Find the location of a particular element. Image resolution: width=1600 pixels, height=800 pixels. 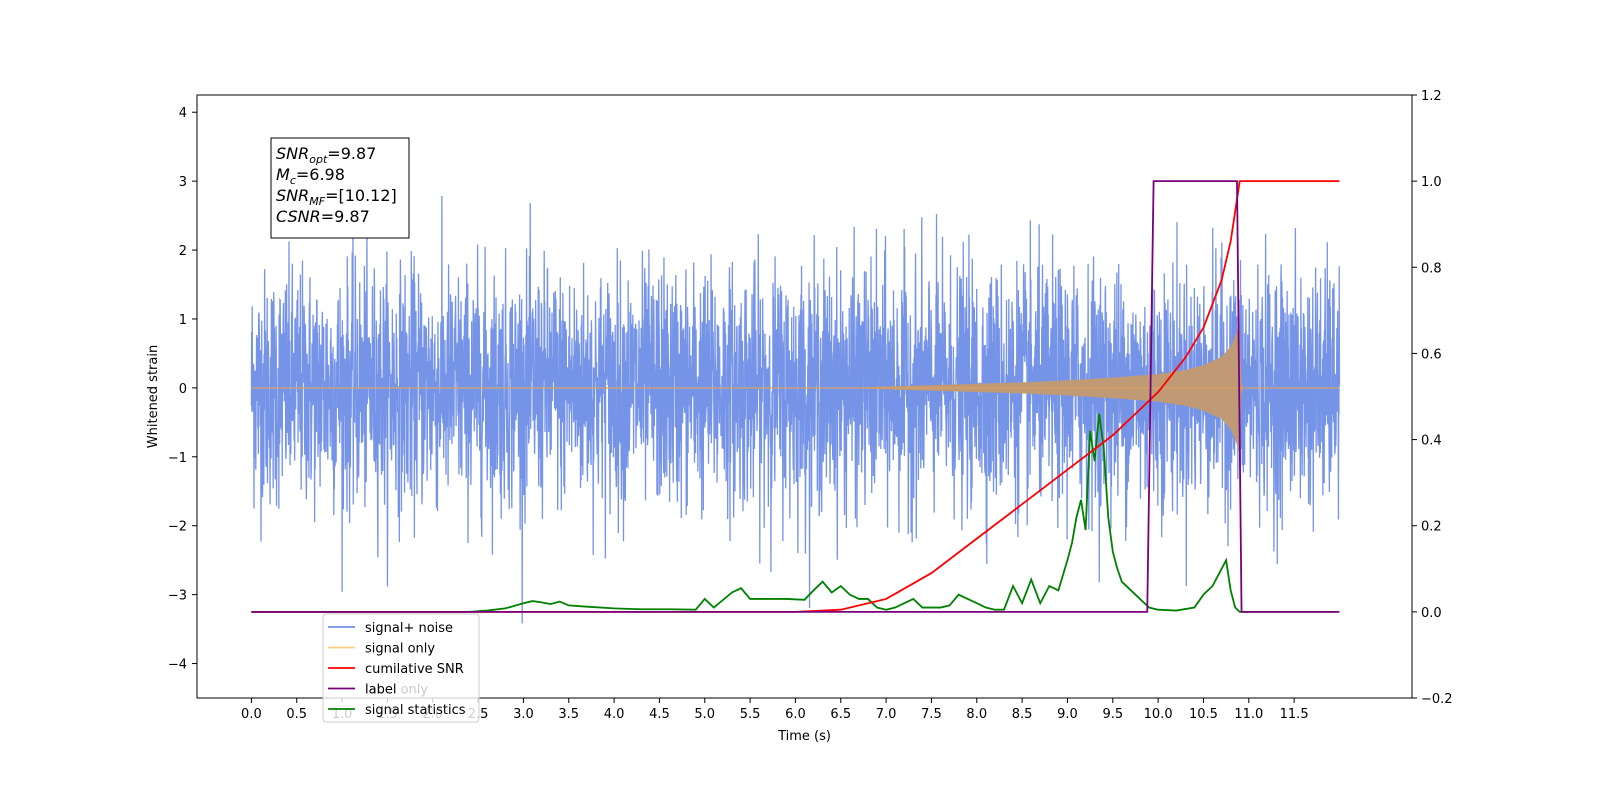

legend-frame is located at coordinates (401, 668).